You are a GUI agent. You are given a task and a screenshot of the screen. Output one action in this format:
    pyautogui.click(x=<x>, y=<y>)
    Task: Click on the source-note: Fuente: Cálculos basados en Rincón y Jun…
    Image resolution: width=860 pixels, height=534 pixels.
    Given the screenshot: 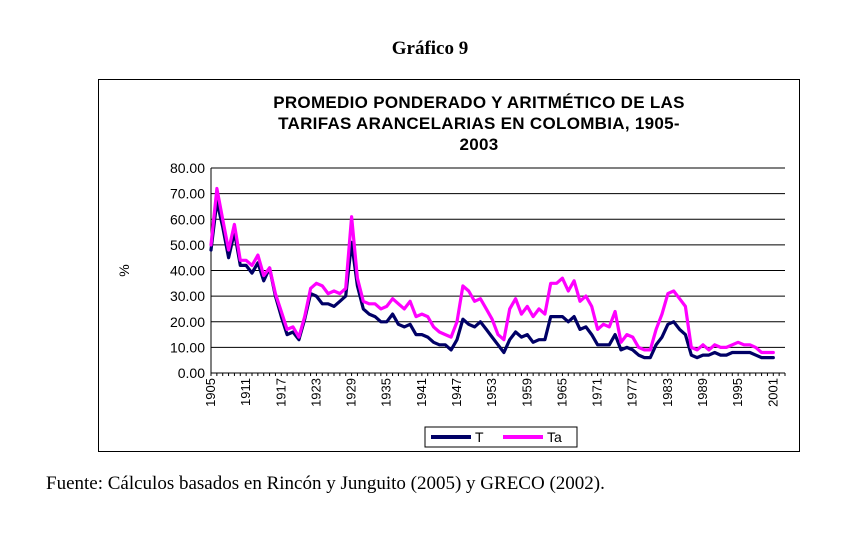 What is the action you would take?
    pyautogui.click(x=325, y=483)
    